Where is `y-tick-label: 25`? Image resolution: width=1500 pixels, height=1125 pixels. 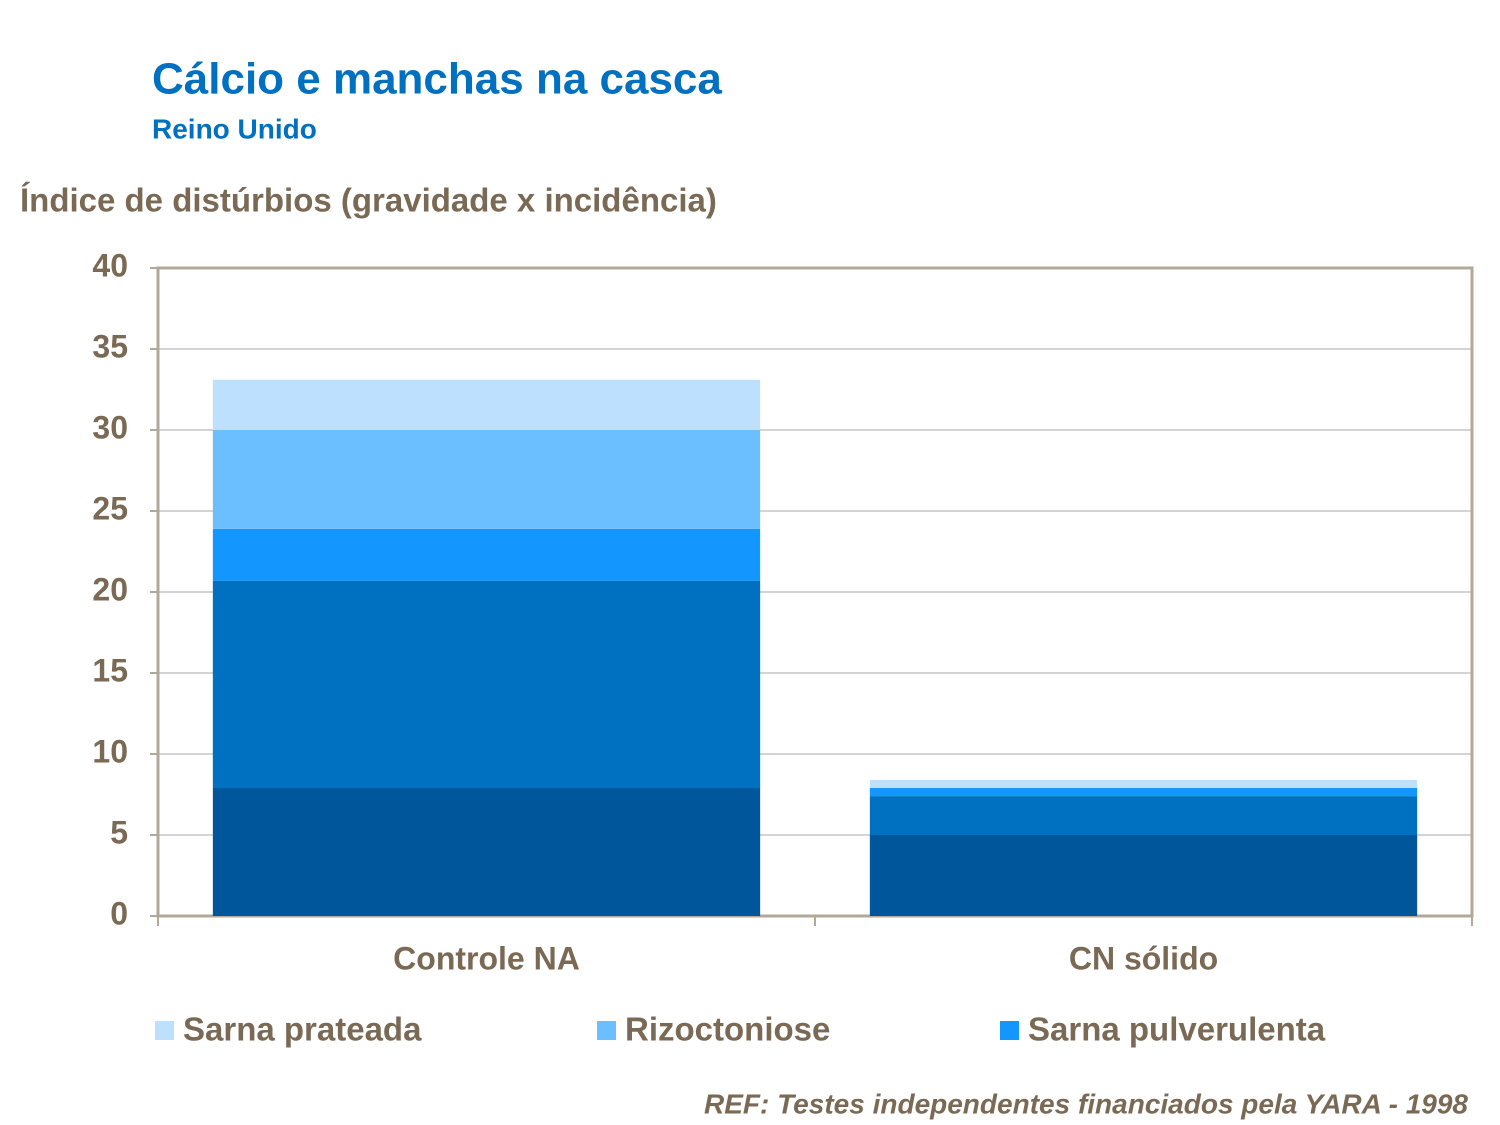 y-tick-label: 25 is located at coordinates (110, 508).